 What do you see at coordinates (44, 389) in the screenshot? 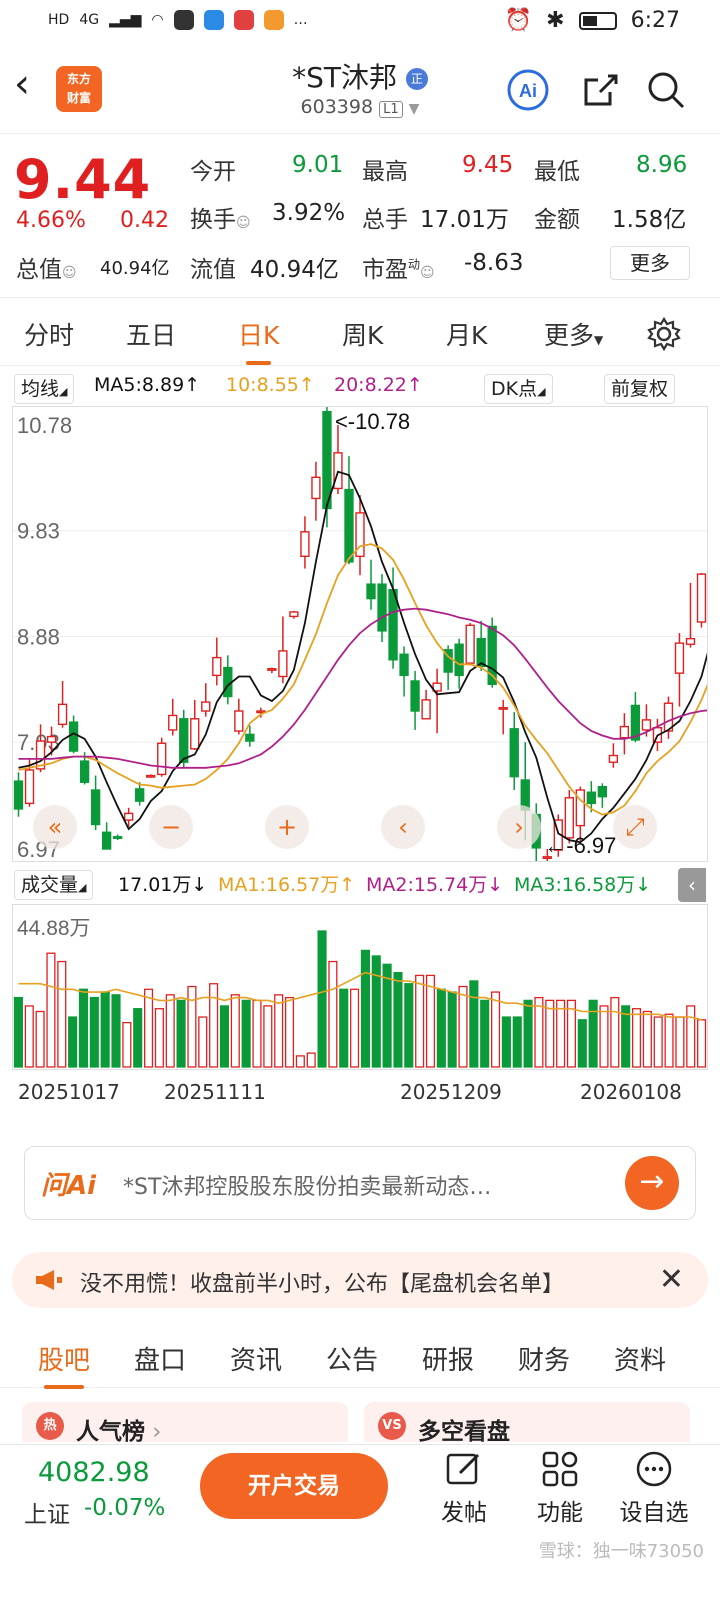
I see `ma-toggle: 均线◢` at bounding box center [44, 389].